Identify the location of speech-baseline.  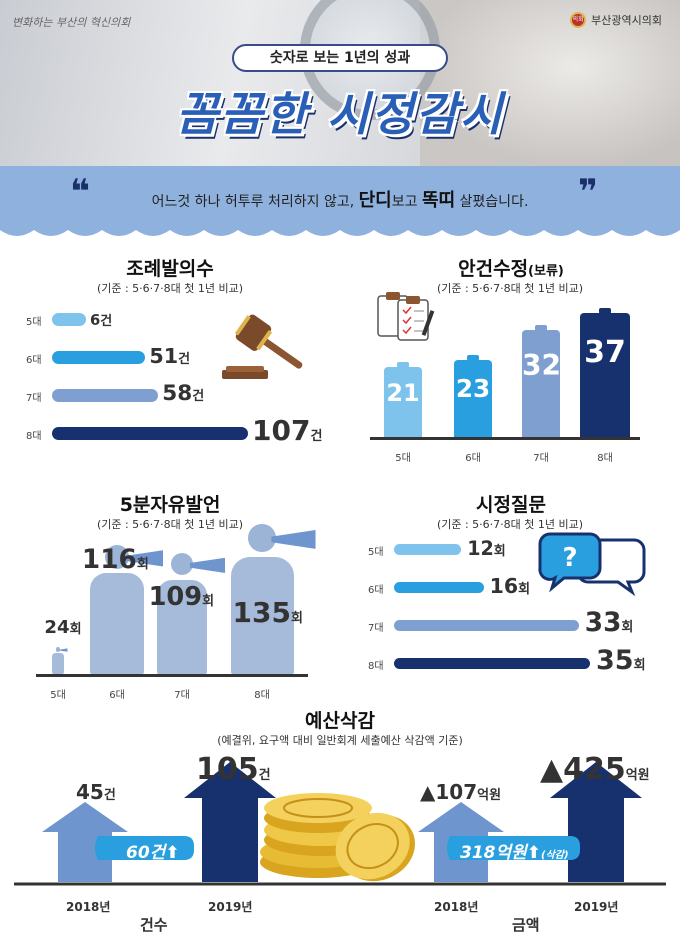
(172, 675).